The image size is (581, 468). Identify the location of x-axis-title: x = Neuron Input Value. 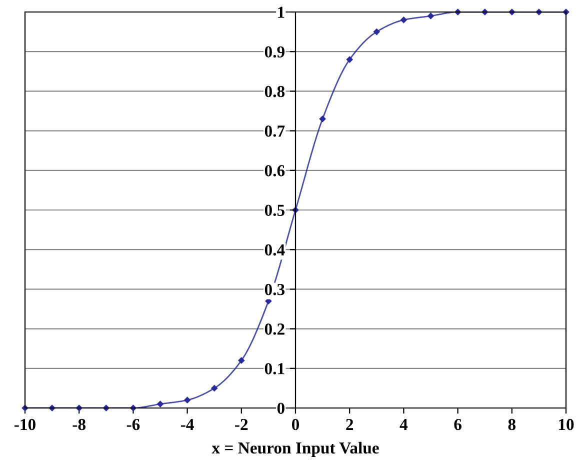
(295, 449).